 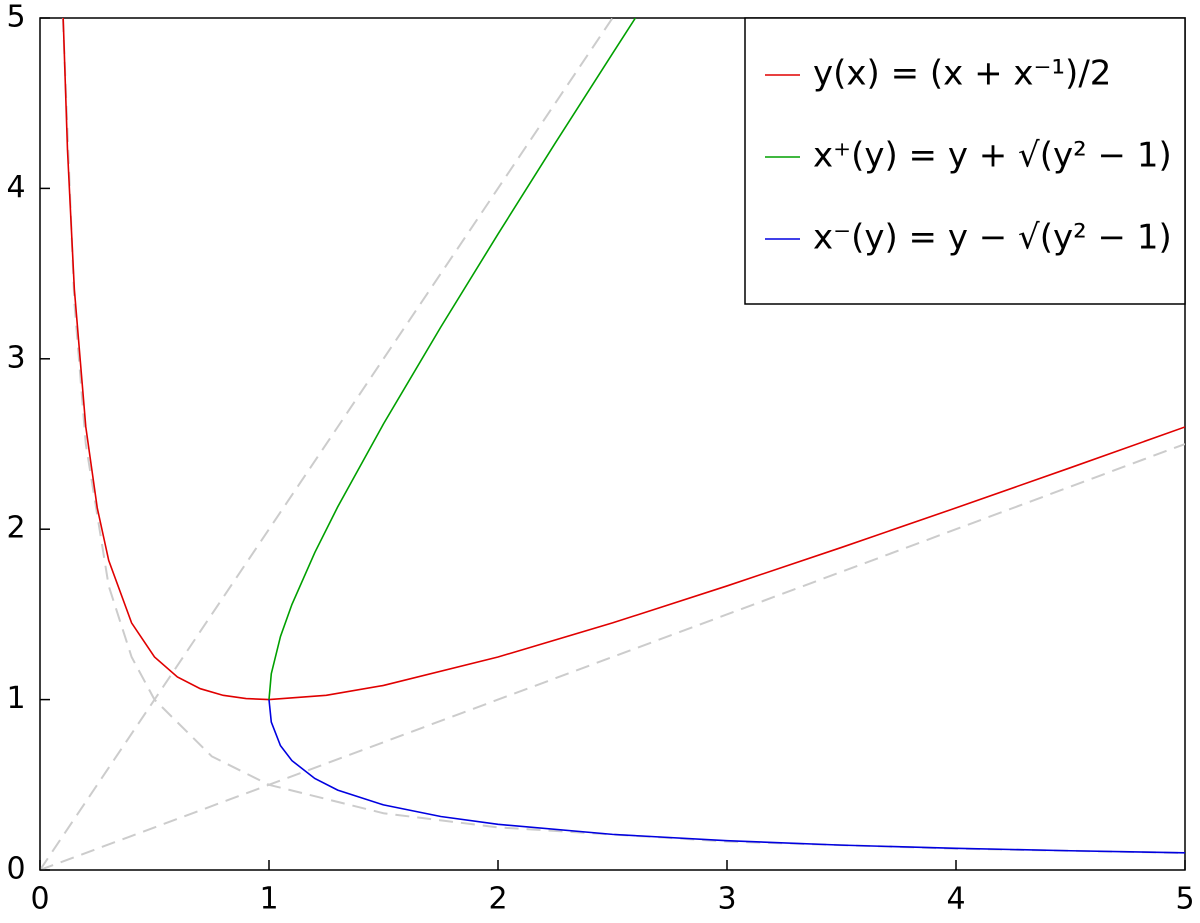 What do you see at coordinates (992, 238) in the screenshot?
I see `legend-label: x⁻(y) = y − √(y² − 1)` at bounding box center [992, 238].